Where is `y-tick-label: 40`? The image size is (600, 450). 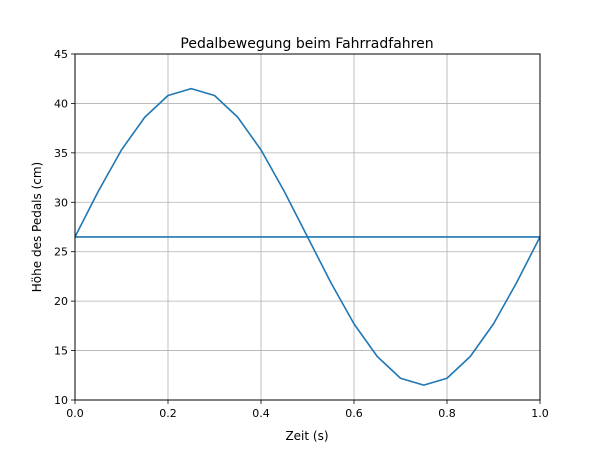
y-tick-label: 40 is located at coordinates (61, 103).